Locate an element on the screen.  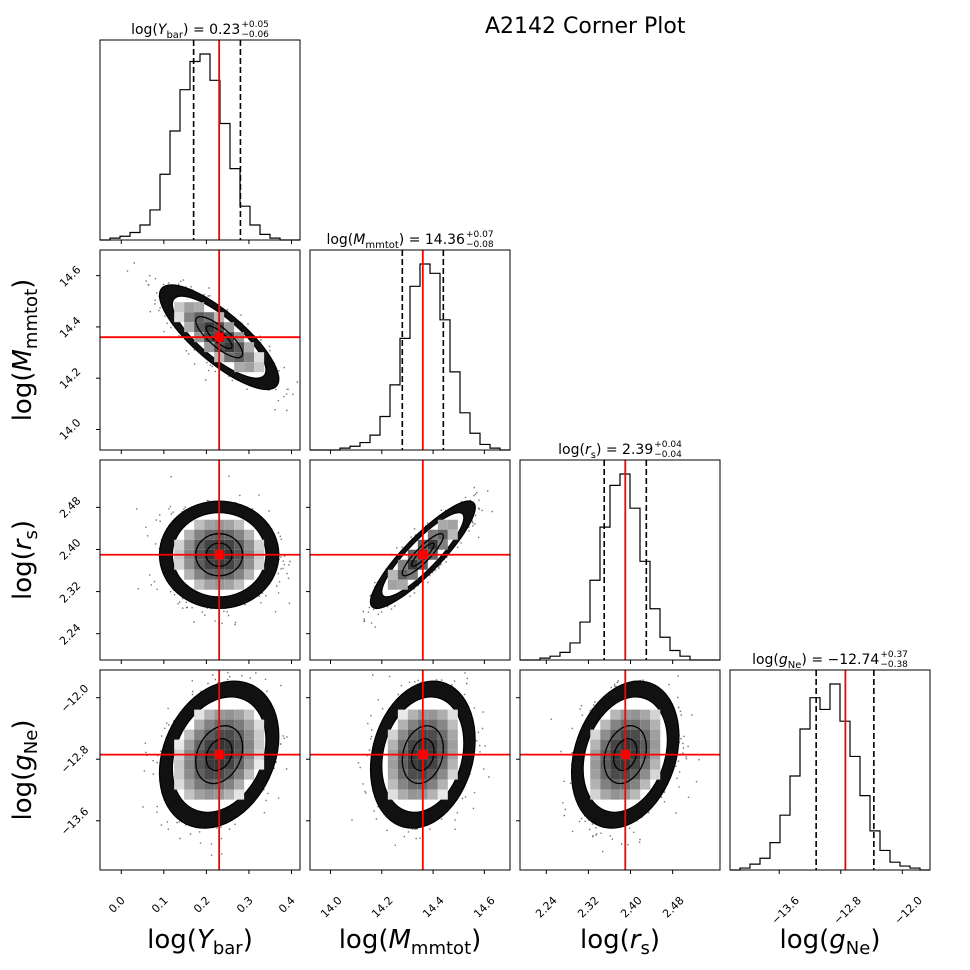
x-axis-label-0: log(Ybar) is located at coordinates (200, 942).